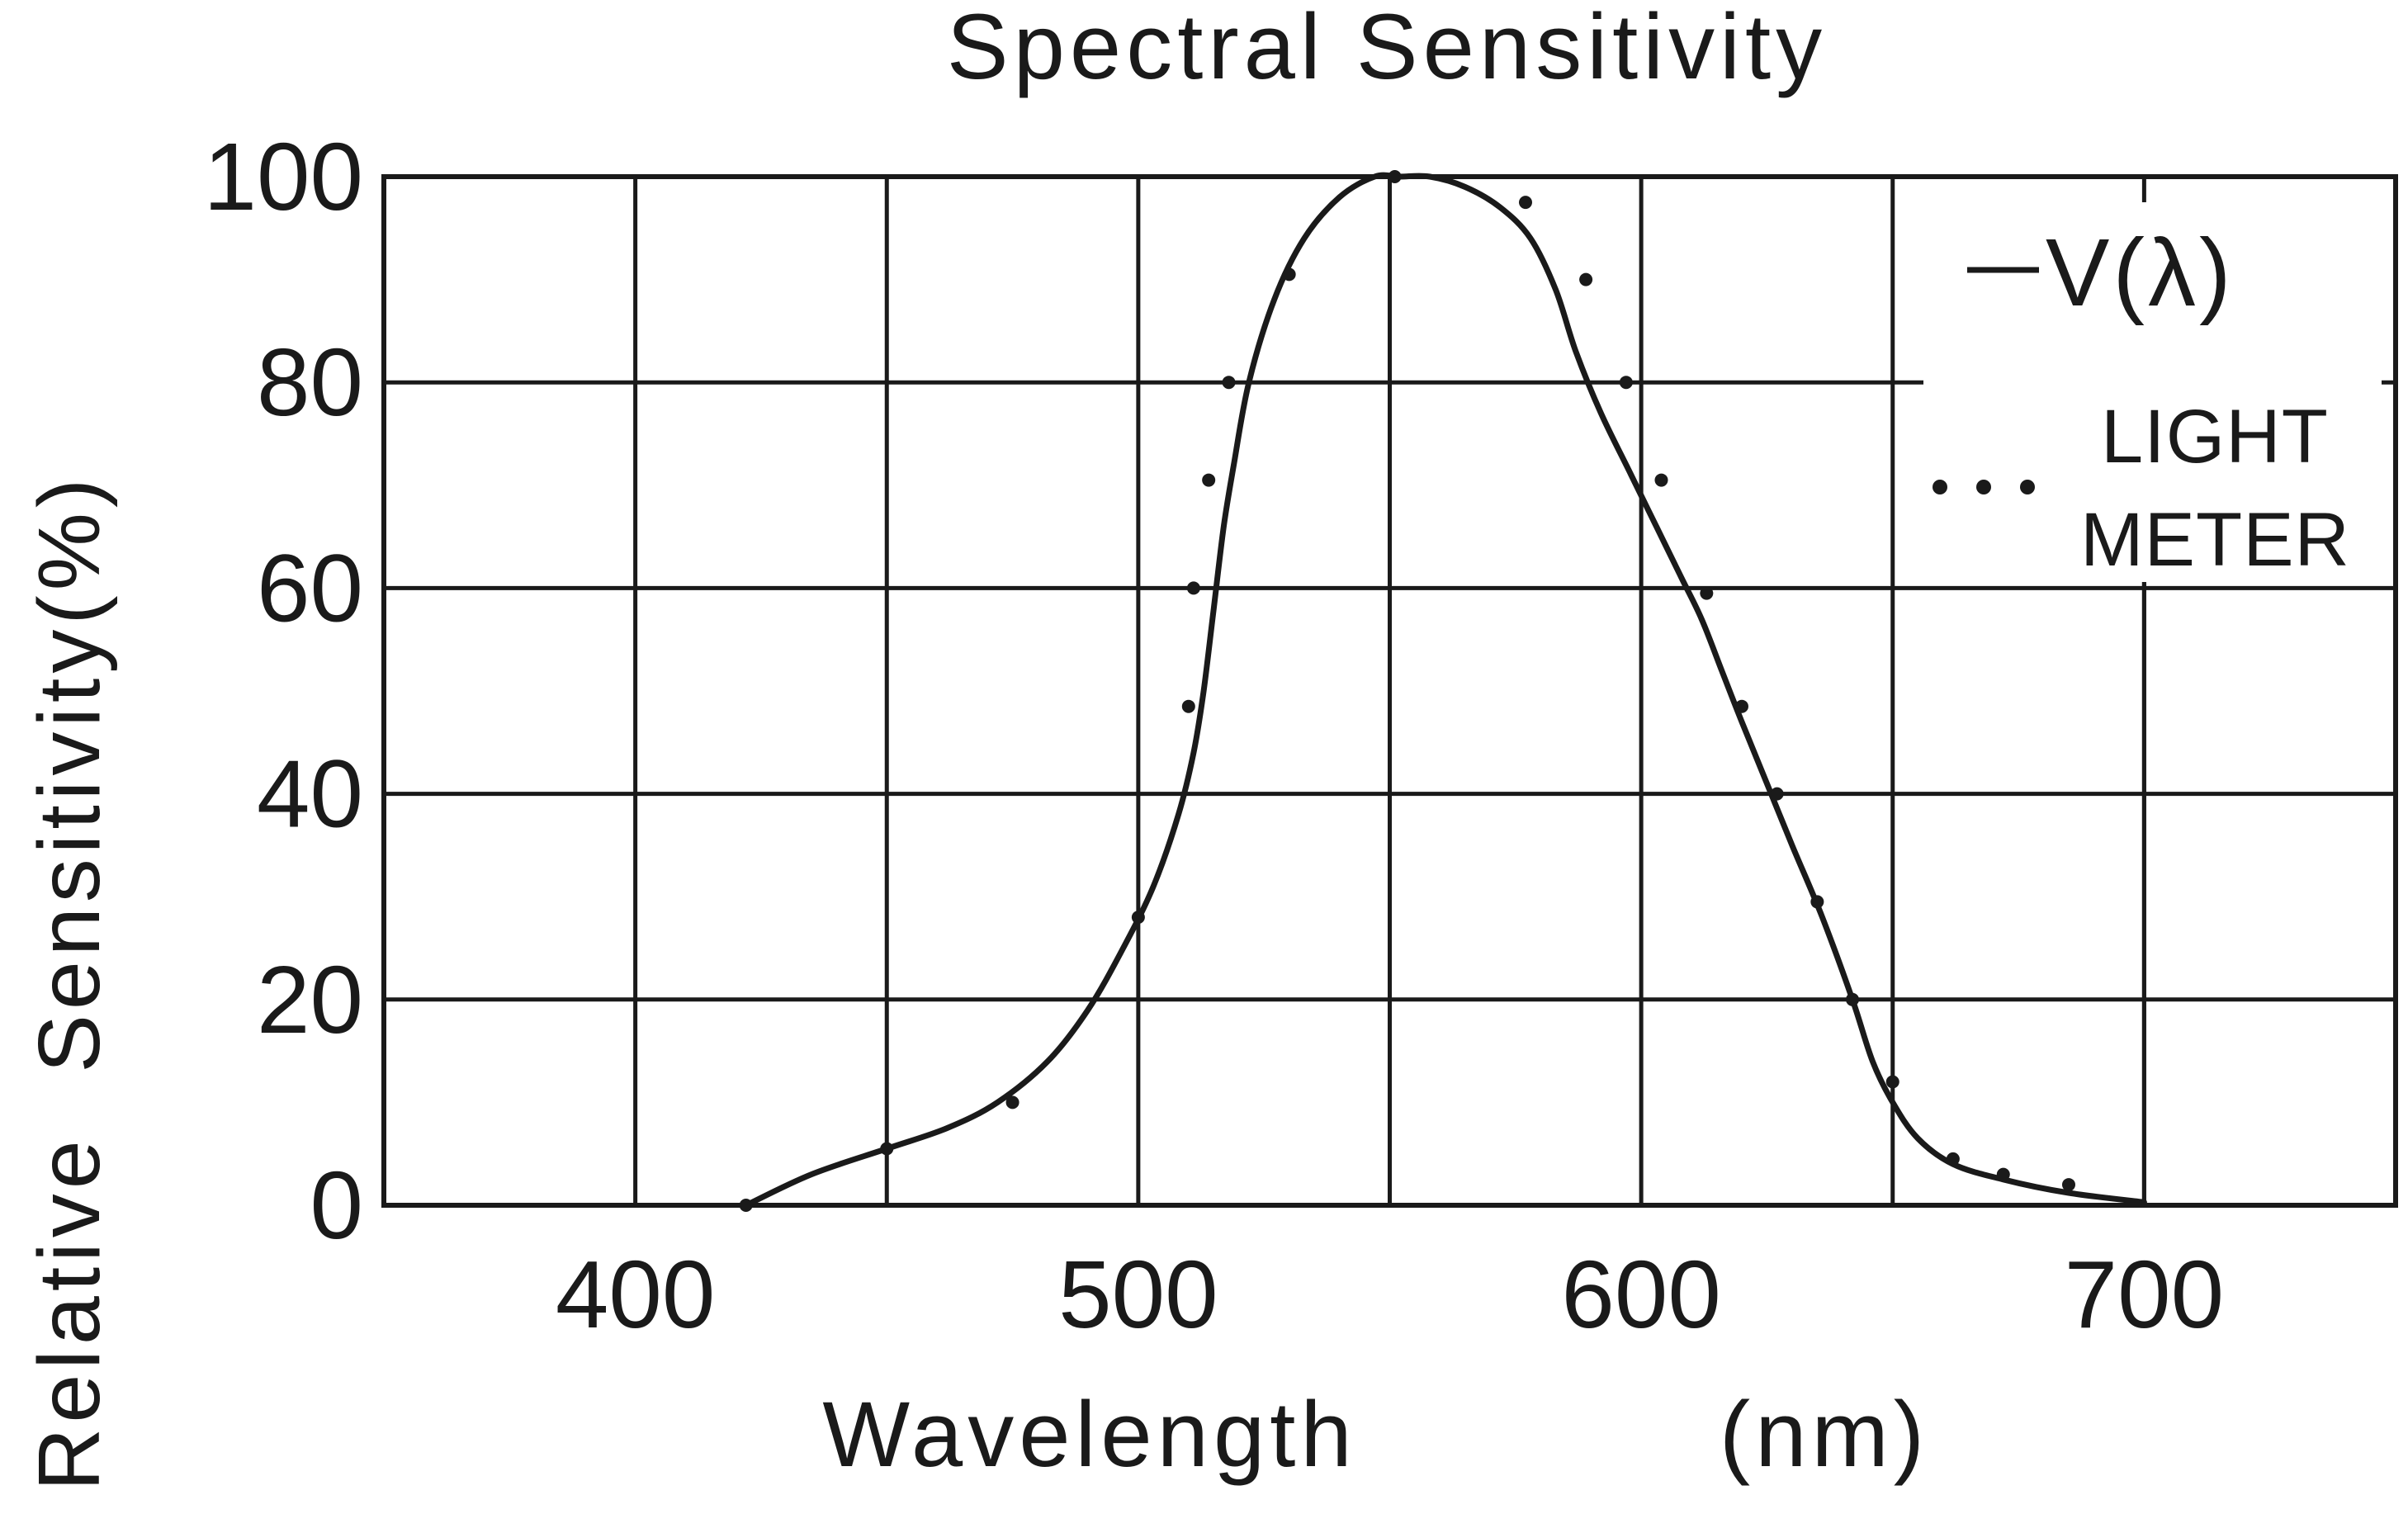 The width and height of the screenshot is (2408, 1514). Describe the element at coordinates (310, 383) in the screenshot. I see `y-tick-label: 80` at that location.